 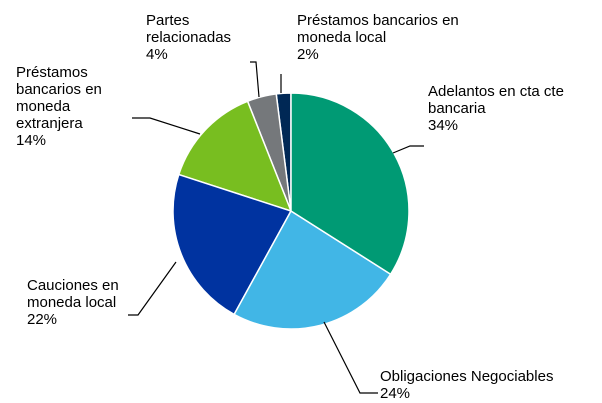 I want to click on value-label: 24%, so click(x=395, y=393).